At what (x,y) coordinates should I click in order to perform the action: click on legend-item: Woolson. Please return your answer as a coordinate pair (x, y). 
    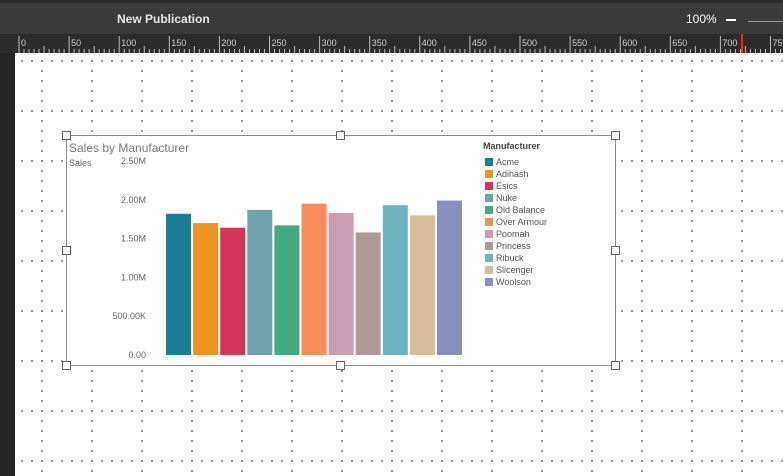
    Looking at the image, I should click on (508, 283).